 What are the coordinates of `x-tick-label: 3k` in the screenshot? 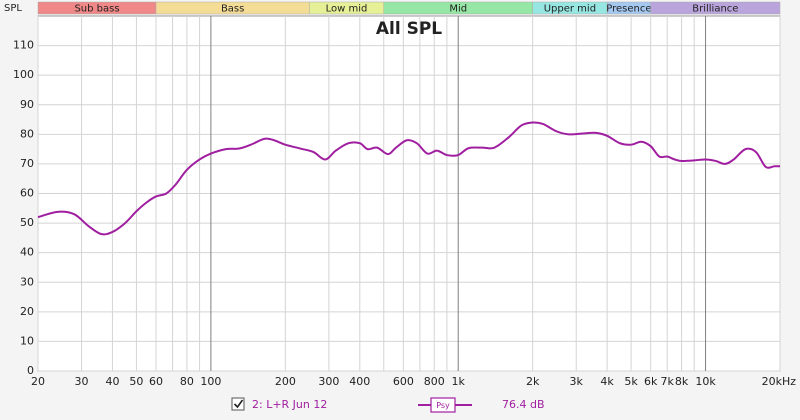 It's located at (577, 381).